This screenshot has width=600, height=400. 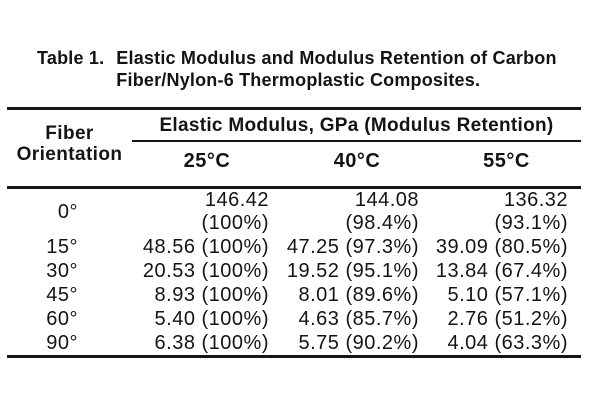 What do you see at coordinates (62, 246) in the screenshot?
I see `orientation-cell: 15°` at bounding box center [62, 246].